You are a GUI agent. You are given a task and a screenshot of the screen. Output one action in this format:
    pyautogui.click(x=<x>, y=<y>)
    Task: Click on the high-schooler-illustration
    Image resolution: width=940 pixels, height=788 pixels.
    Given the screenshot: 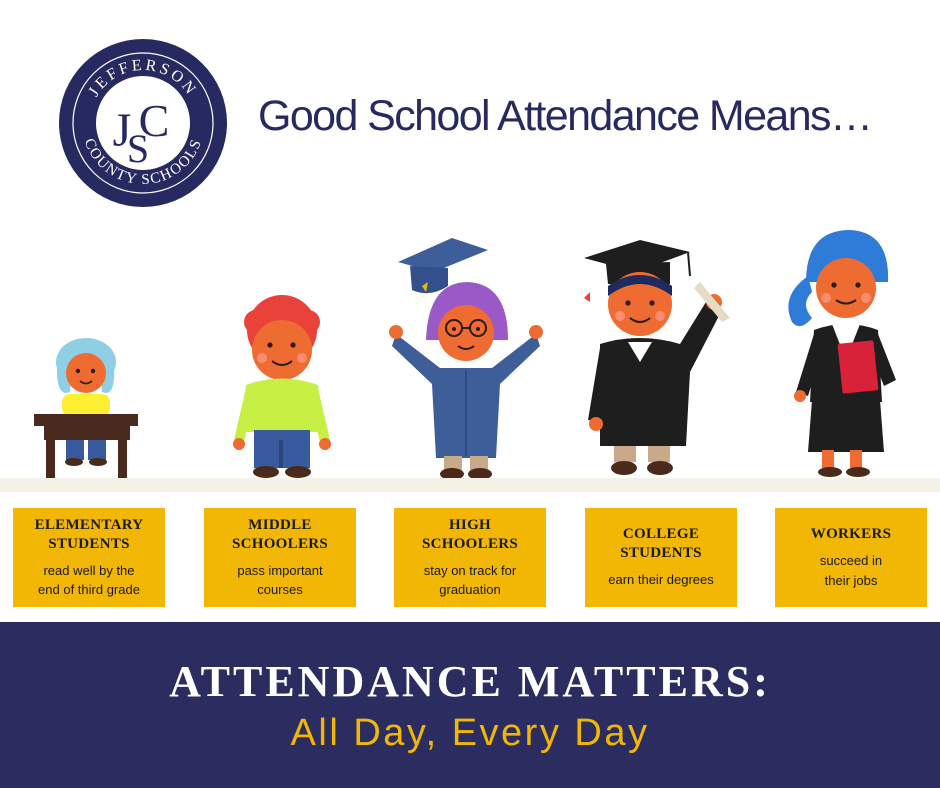 What is the action you would take?
    pyautogui.click(x=466, y=359)
    